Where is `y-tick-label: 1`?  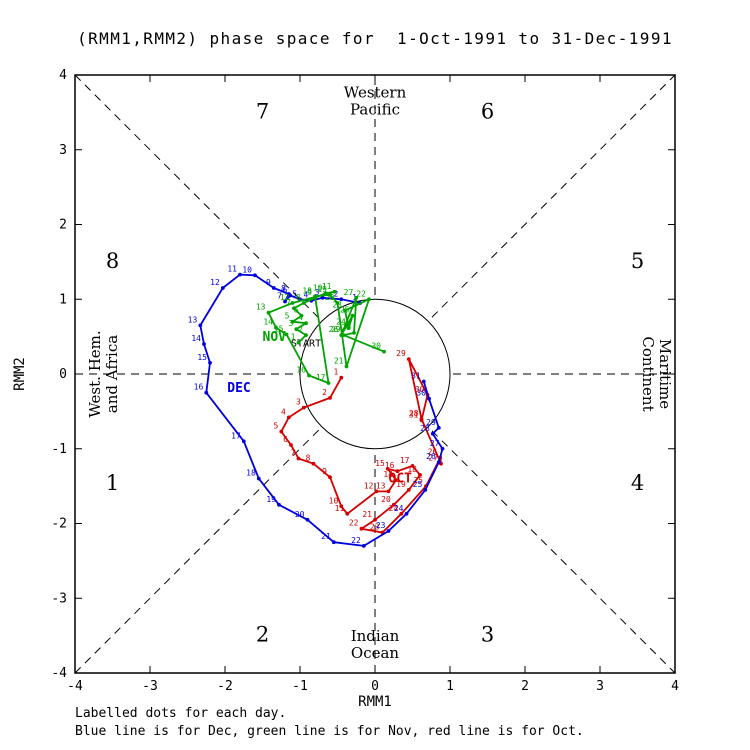
y-tick-label: 1 is located at coordinates (63, 299).